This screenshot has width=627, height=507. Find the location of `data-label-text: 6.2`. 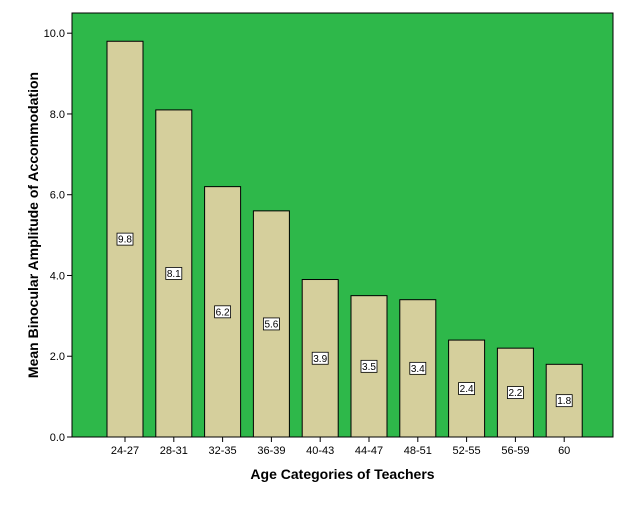

data-label-text: 6.2 is located at coordinates (223, 312).